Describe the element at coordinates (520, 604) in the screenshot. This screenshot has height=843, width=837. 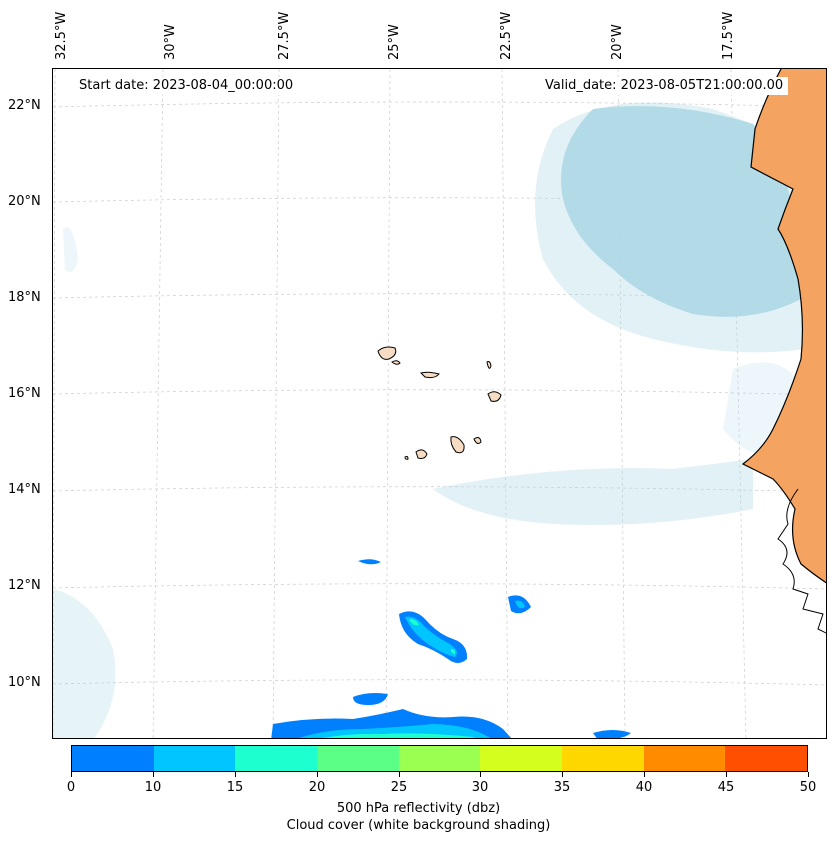
I see `reflectivity-cell-11-5n-east-core` at that location.